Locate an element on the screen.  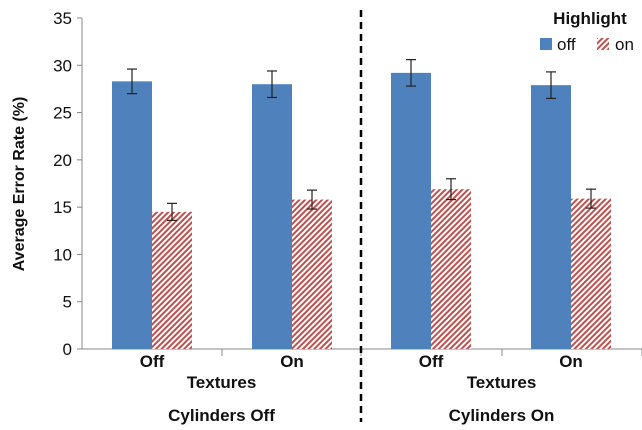
bar-off-off-panel1 is located at coordinates (132, 215).